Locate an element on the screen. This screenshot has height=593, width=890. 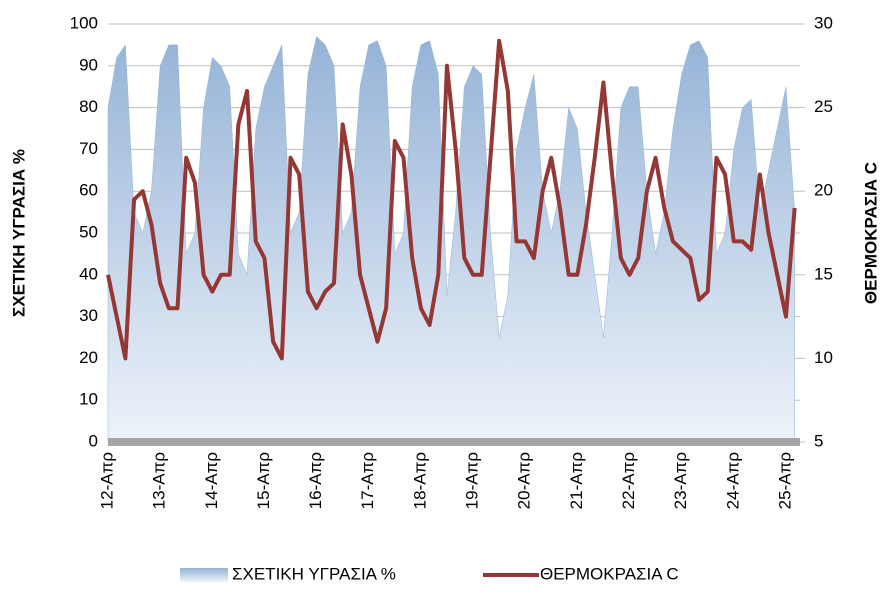
y-tick-label: 40 is located at coordinates (88, 273).